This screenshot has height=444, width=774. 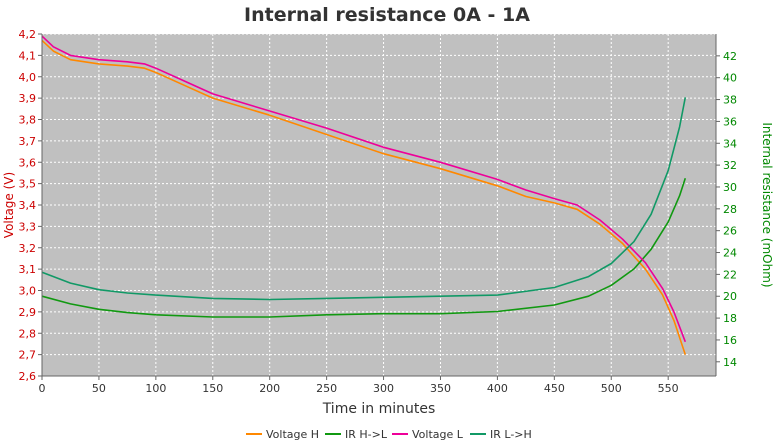 What do you see at coordinates (379, 409) in the screenshot?
I see `x-axis-label: Time in minutes` at bounding box center [379, 409].